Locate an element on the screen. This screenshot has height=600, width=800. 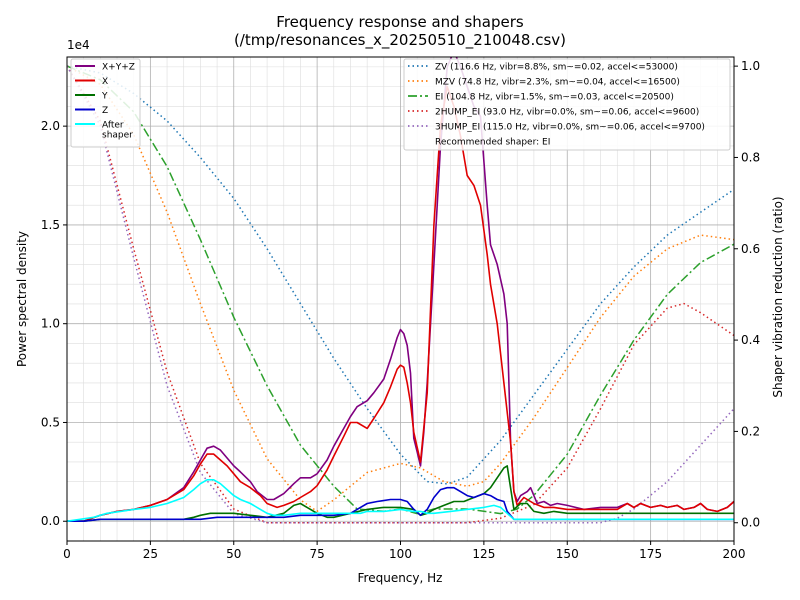
x-tick-label: 50 is located at coordinates (233, 554).